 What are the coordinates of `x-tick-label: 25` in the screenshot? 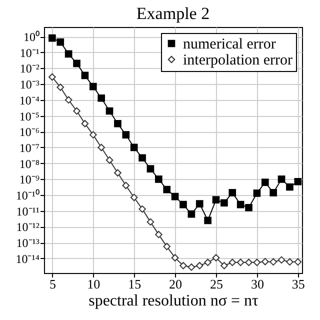 It's located at (216, 284).